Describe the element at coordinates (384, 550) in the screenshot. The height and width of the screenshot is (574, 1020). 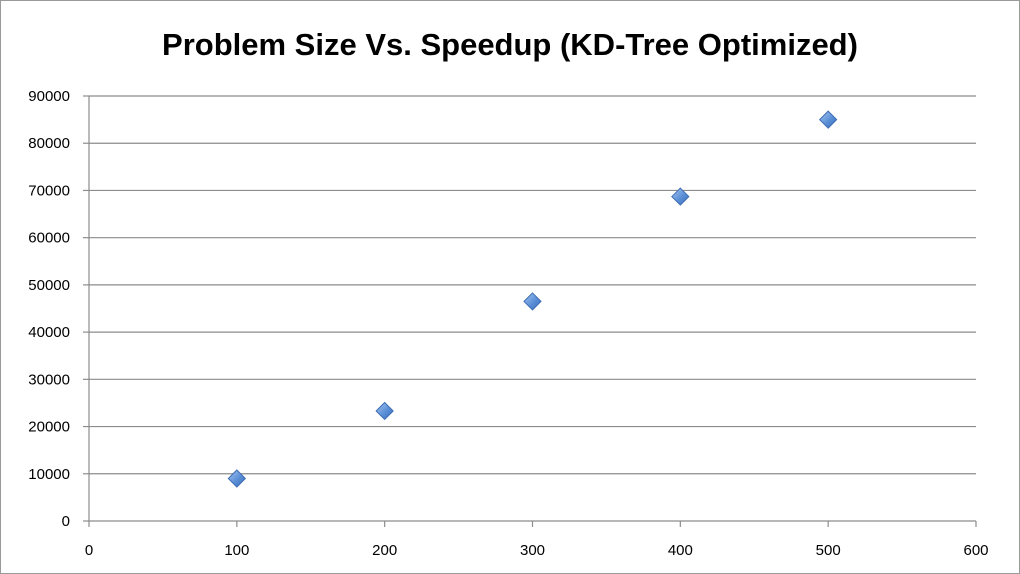
I see `x-tick-label: 200` at that location.